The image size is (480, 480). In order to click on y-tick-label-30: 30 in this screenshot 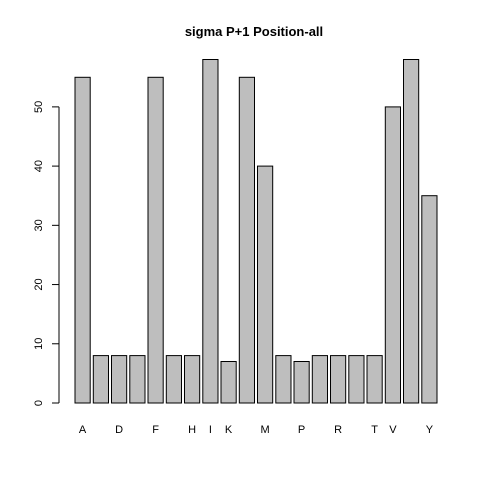, I will do `click(39, 225)`.